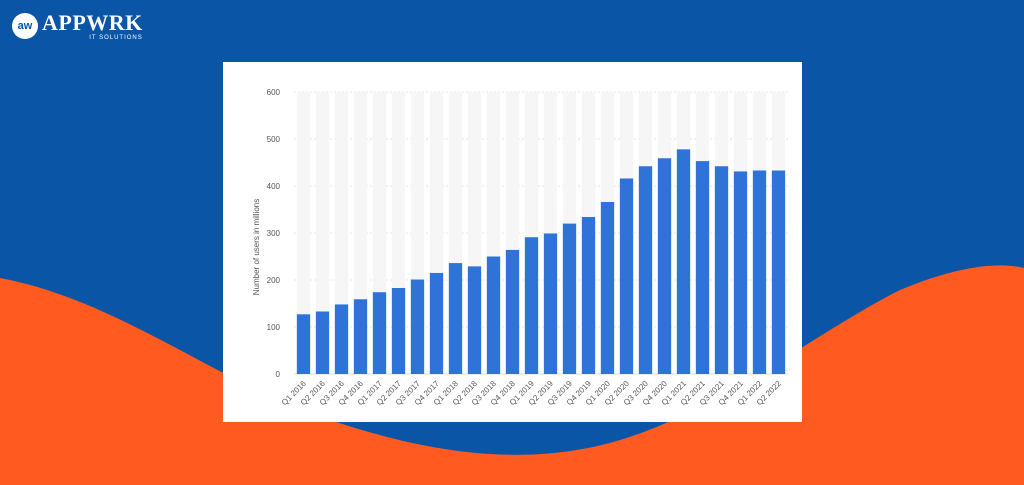 The image size is (1024, 485). I want to click on brand-logo: aw APPWRK IT SOLUTIONS, so click(77, 26).